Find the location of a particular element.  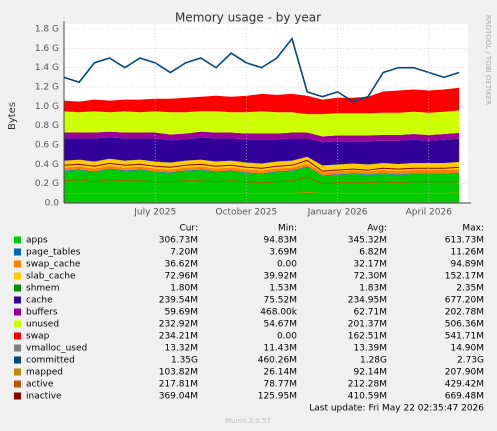

legend-avg: 1.28G is located at coordinates (373, 361).